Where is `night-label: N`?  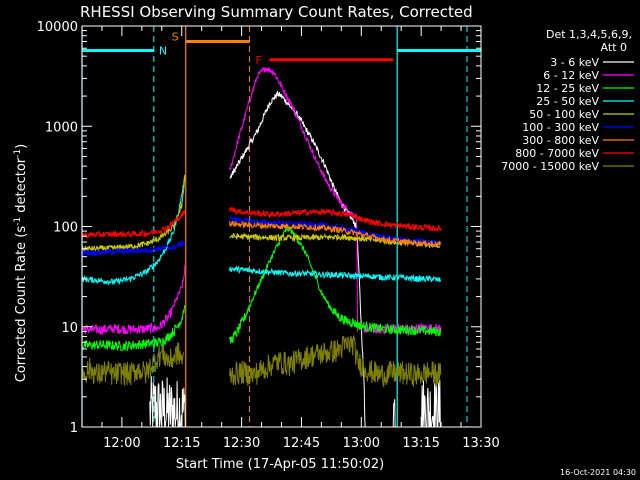 night-label: N is located at coordinates (163, 50).